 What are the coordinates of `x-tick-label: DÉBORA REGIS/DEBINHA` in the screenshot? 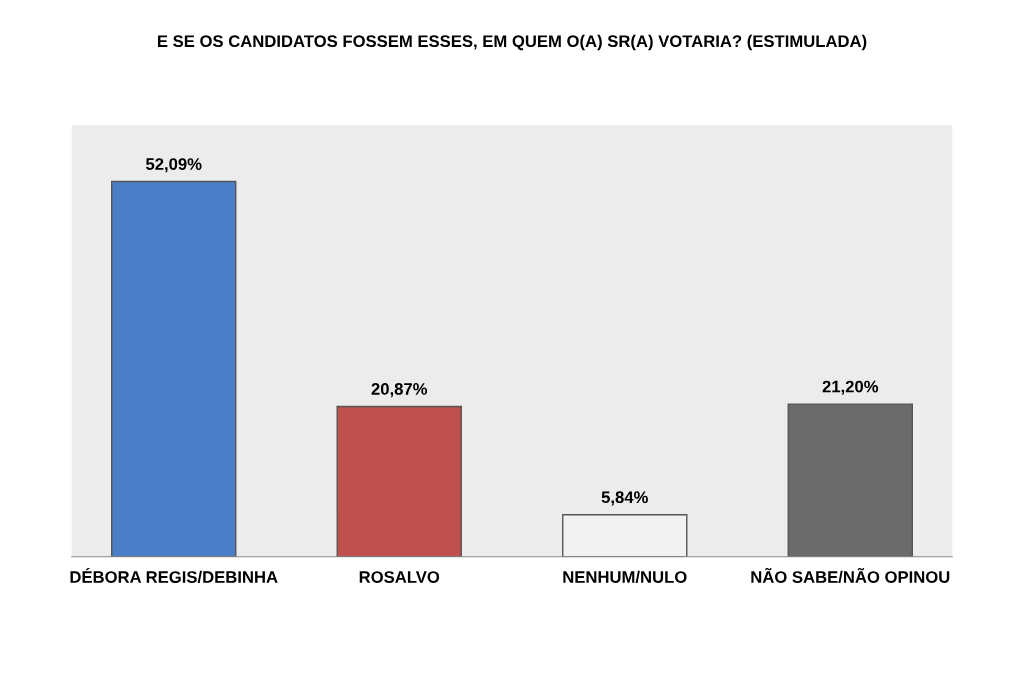 It's located at (174, 576).